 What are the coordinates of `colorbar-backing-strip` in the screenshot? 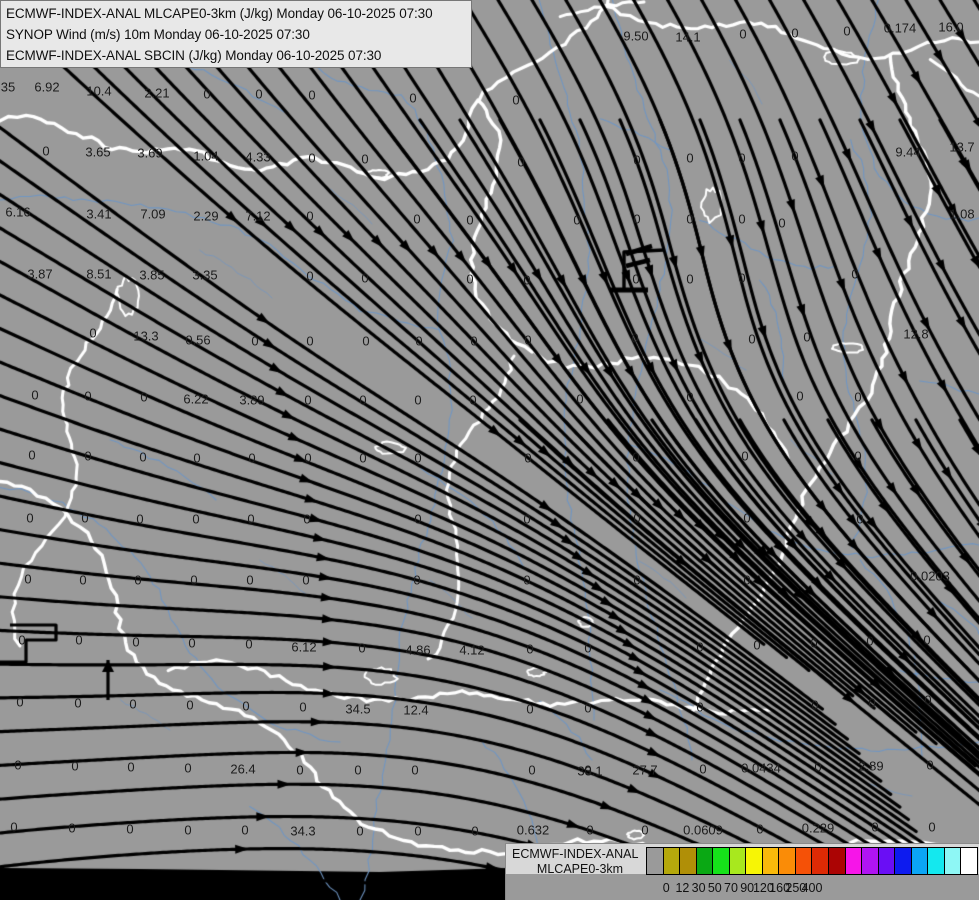 It's located at (809, 887).